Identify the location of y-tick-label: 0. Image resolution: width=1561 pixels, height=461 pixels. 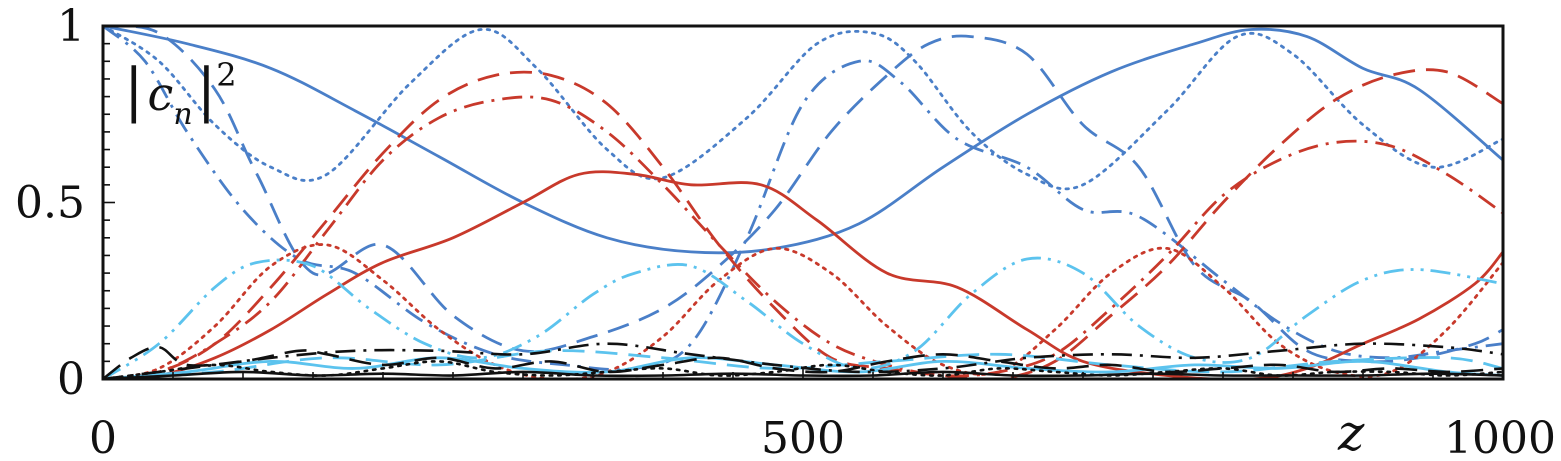
(71, 379).